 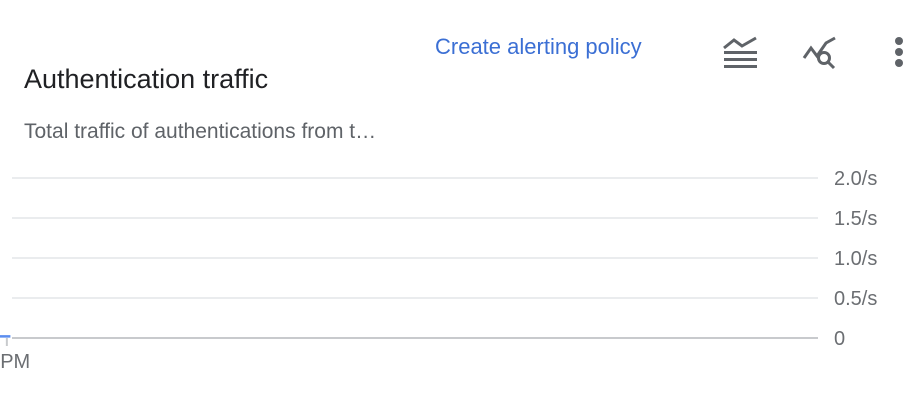 I want to click on y-tick-label: 0, so click(x=839, y=339).